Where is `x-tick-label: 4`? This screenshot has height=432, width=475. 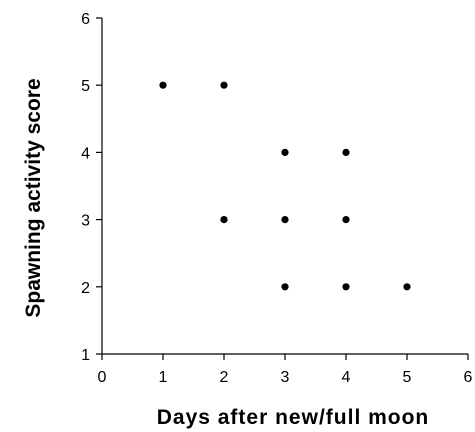 x-tick-label: 4 is located at coordinates (346, 377).